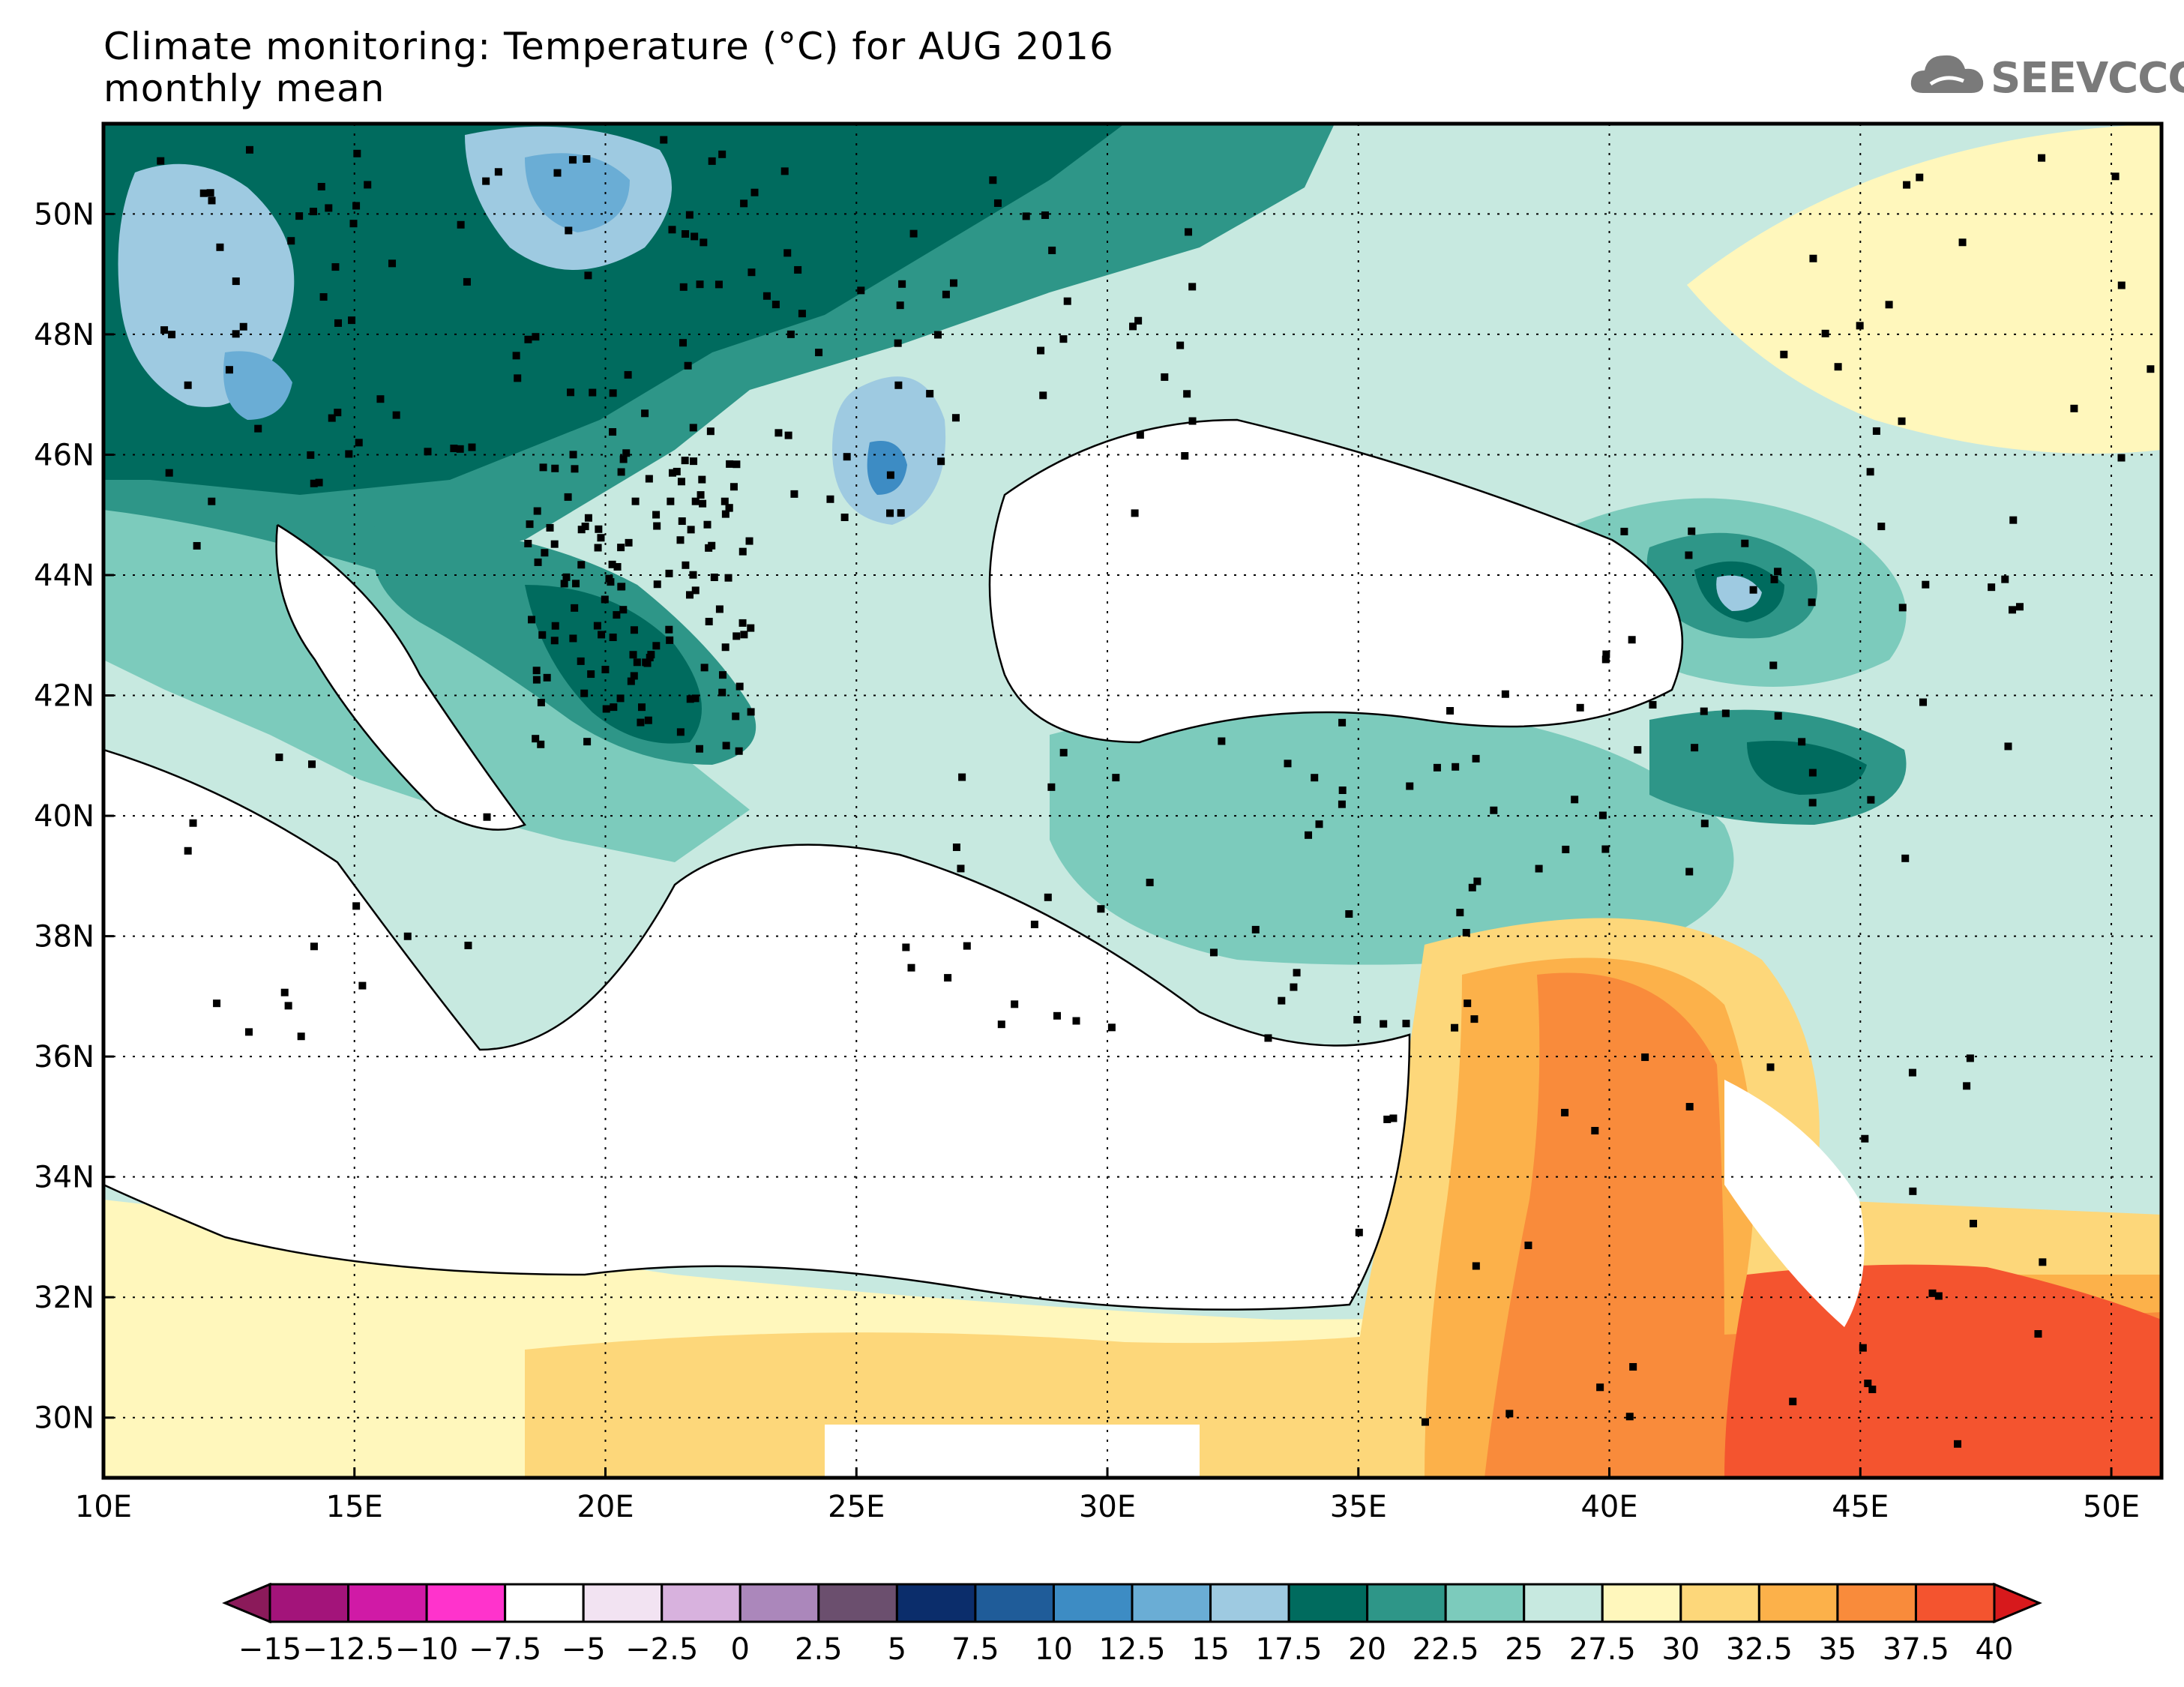 The height and width of the screenshot is (1687, 2184). Describe the element at coordinates (1995, 1649) in the screenshot. I see `colorbar-label: 40` at that location.